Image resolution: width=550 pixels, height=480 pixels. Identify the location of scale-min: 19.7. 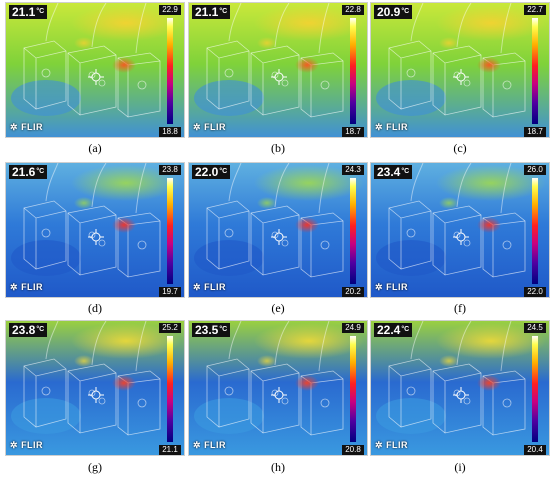
(170, 292).